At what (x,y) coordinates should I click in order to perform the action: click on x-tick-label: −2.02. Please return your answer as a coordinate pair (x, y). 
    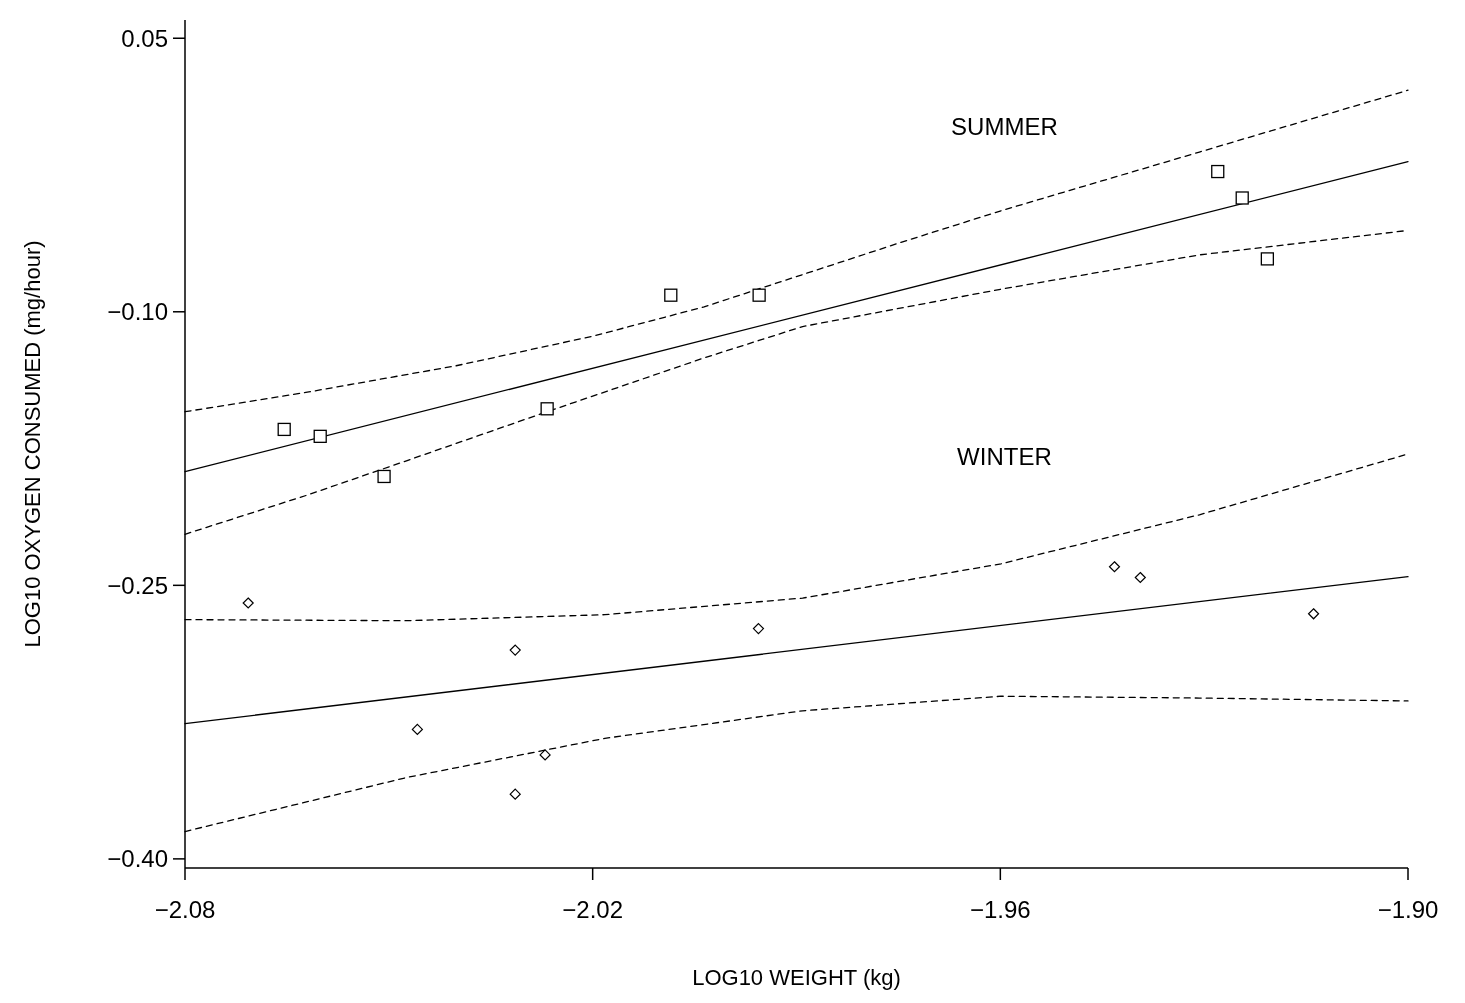
    Looking at the image, I should click on (593, 909).